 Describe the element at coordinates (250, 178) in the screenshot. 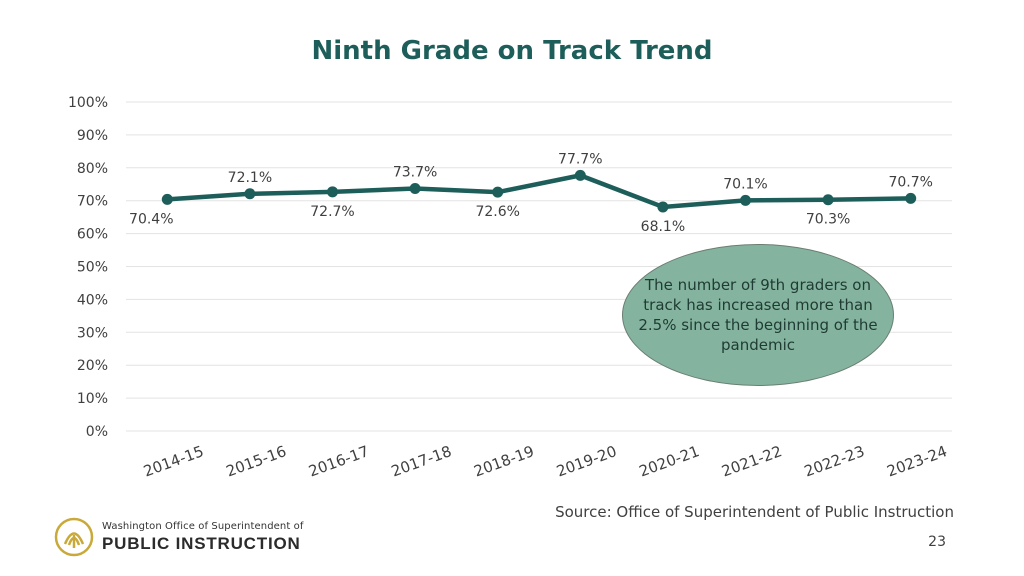

I see `data-label: 72.1%` at that location.